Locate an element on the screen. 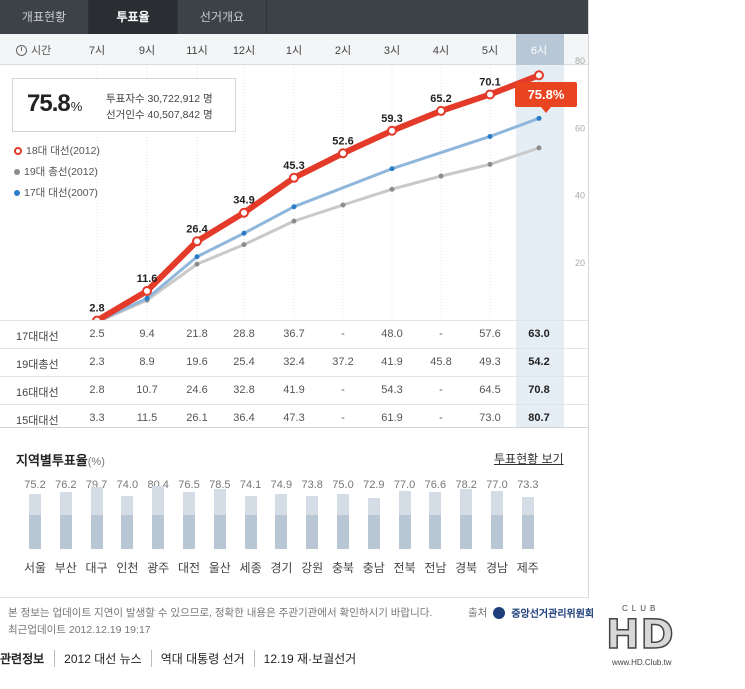  hour-label: 2시 is located at coordinates (343, 51).